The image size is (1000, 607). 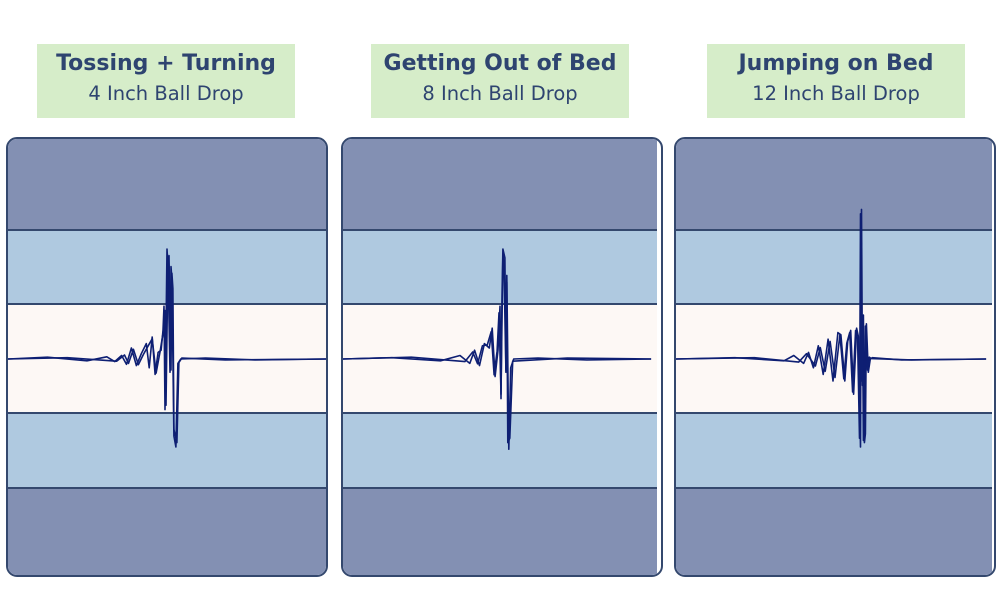 What do you see at coordinates (836, 81) in the screenshot?
I see `label-jumping-on-bed: Jumping on Bed 12 Inch Ball Drop` at bounding box center [836, 81].